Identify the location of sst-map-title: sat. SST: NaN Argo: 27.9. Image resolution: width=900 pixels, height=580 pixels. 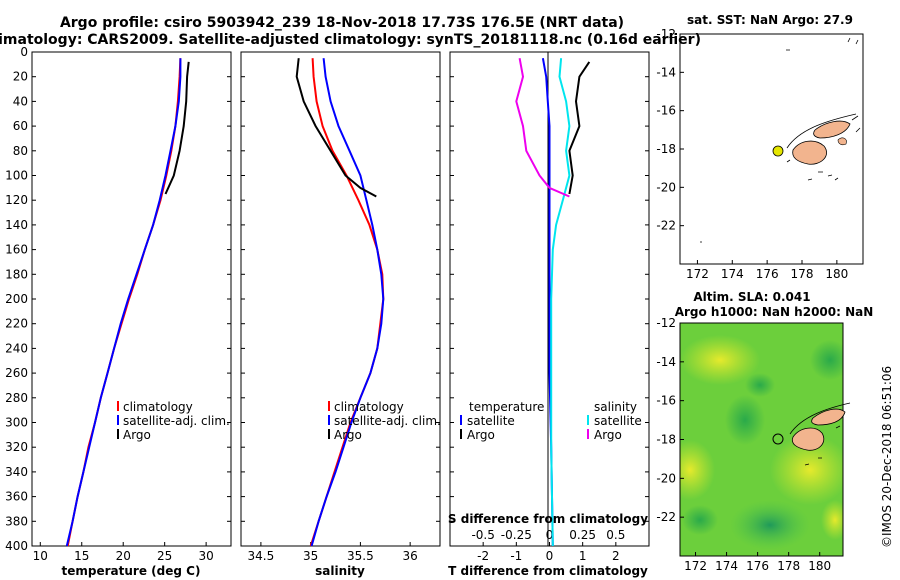
(770, 20).